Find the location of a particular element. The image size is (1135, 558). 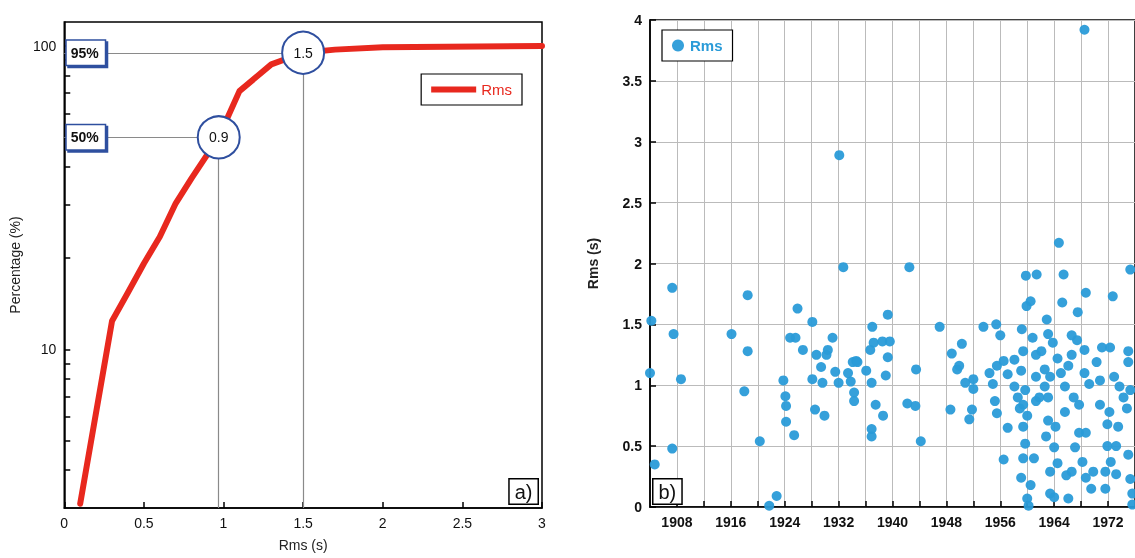

annotation: 0.9 is located at coordinates (218, 137).